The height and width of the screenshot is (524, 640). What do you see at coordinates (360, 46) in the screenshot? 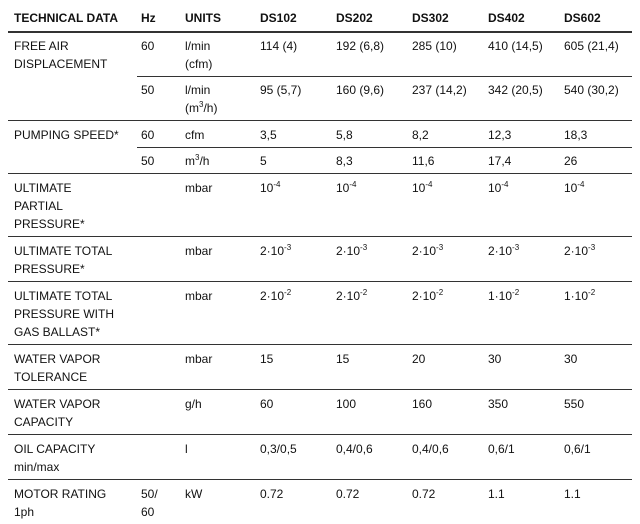
I see `value: 192 (6,8)` at bounding box center [360, 46].